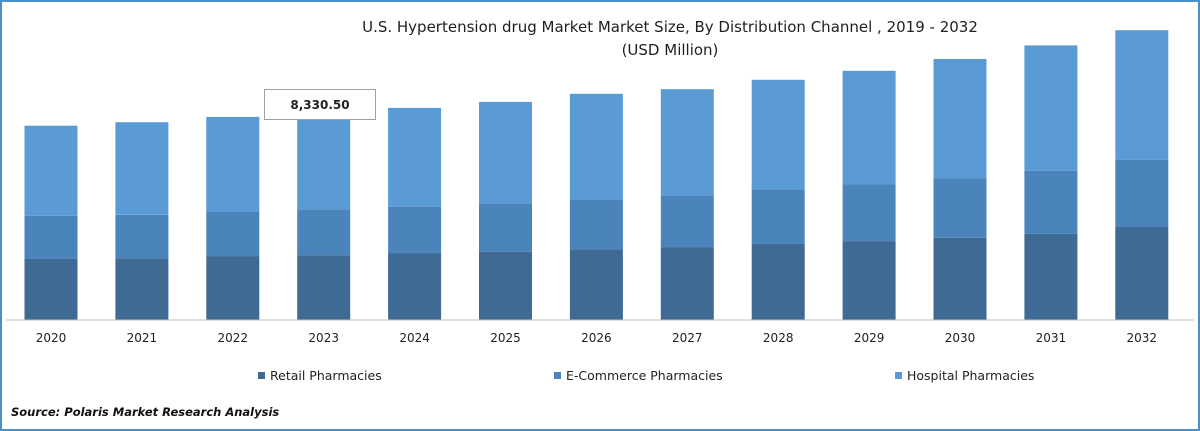 The height and width of the screenshot is (431, 1200). Describe the element at coordinates (644, 375) in the screenshot. I see `legend-label-ecommerce: E-Commerce Pharmacies` at that location.